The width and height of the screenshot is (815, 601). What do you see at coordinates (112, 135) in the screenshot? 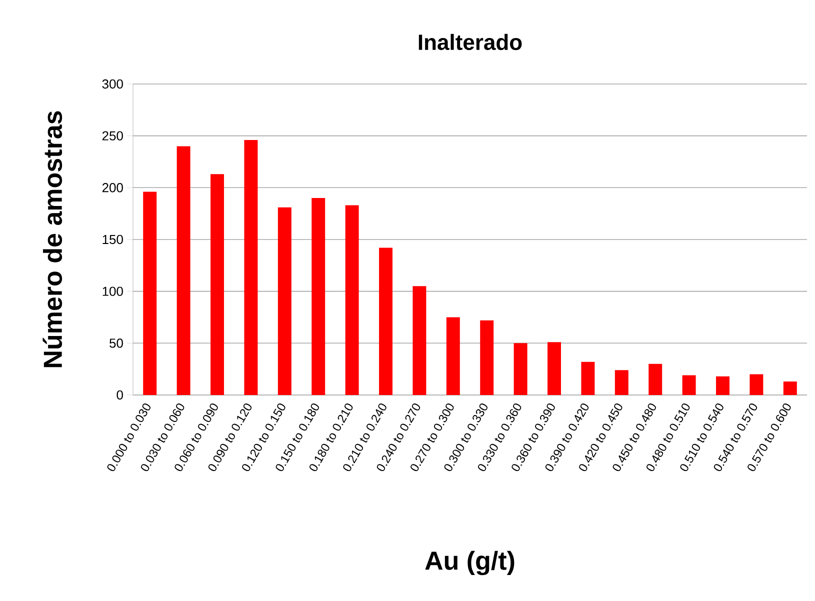
I see `y-tick-label: 250` at bounding box center [112, 135].